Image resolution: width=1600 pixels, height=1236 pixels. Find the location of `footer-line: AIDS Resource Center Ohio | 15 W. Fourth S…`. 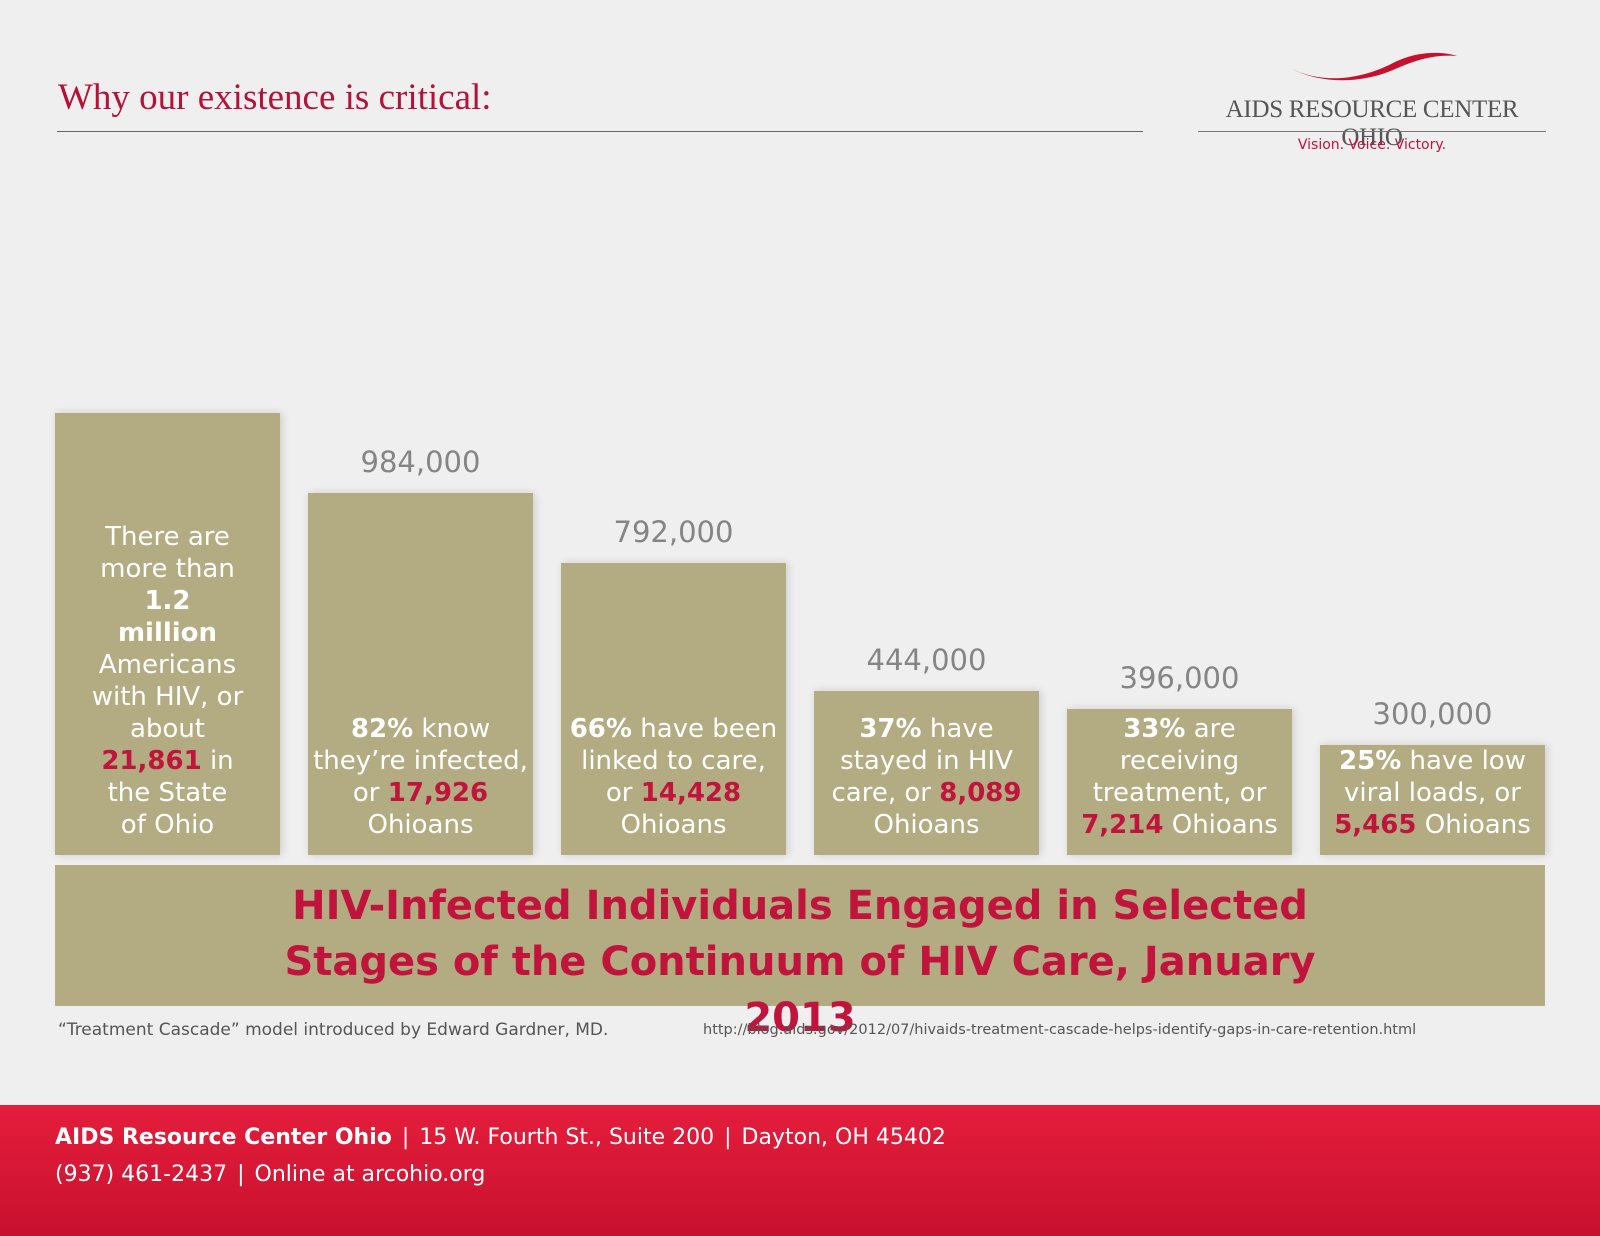

footer-line: AIDS Resource Center Ohio | 15 W. Fourth S… is located at coordinates (500, 1137).